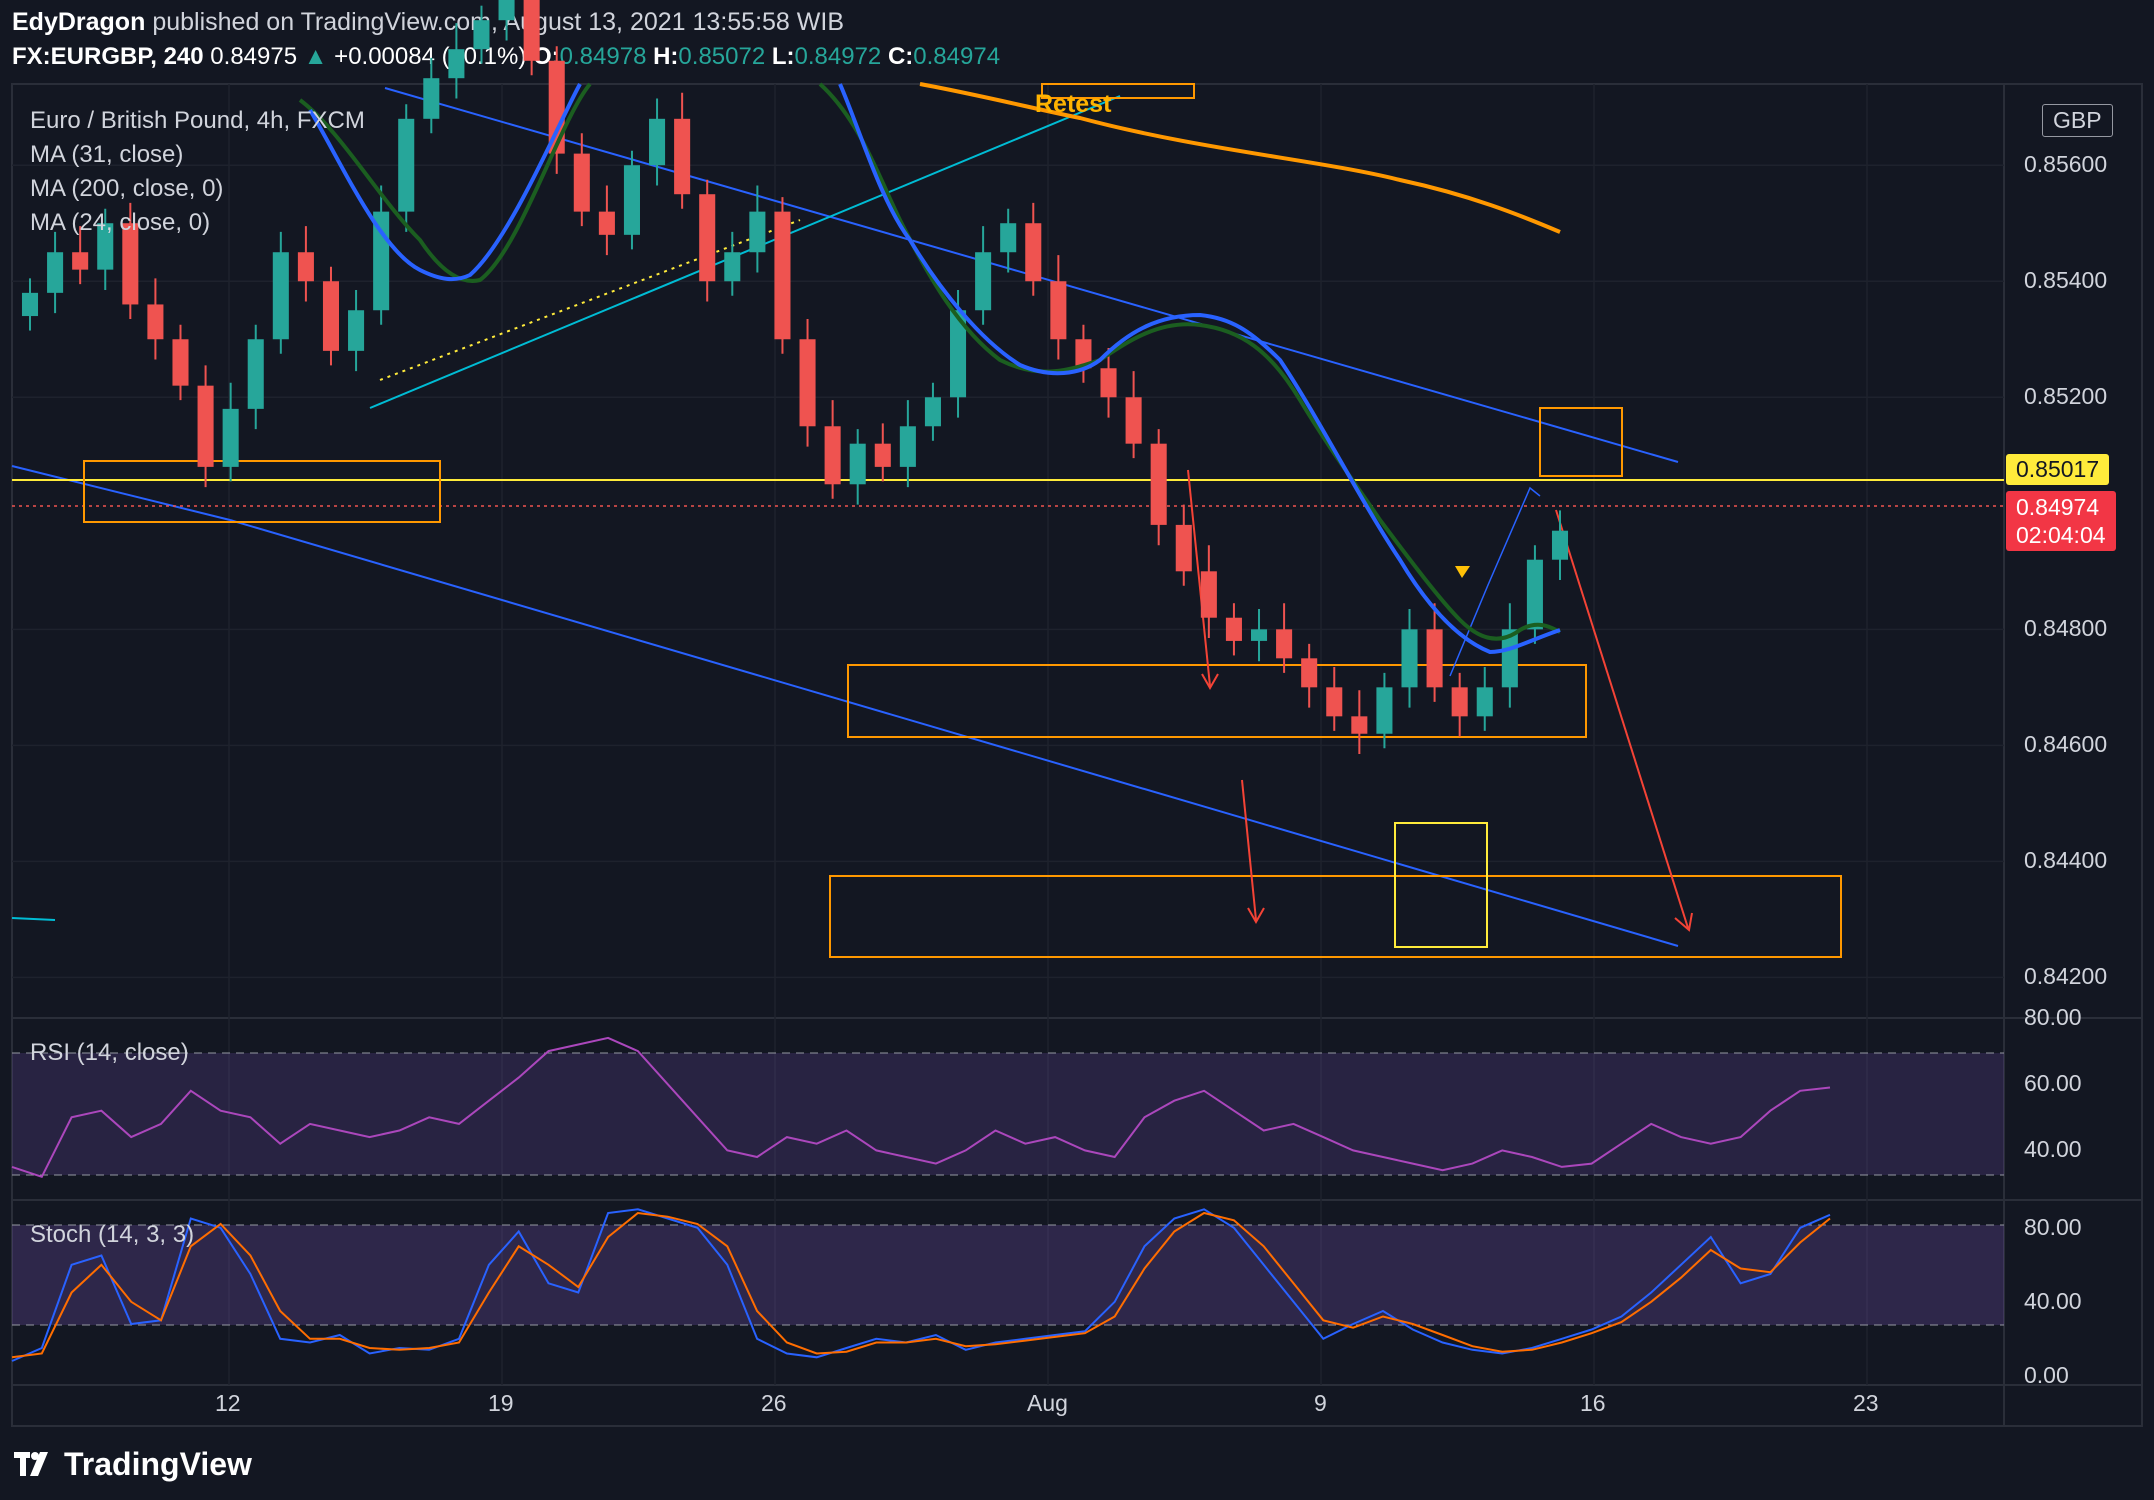 The height and width of the screenshot is (1500, 2154). Describe the element at coordinates (108, 56) in the screenshot. I see `symbol-label: FX:EURGBP, 240` at that location.